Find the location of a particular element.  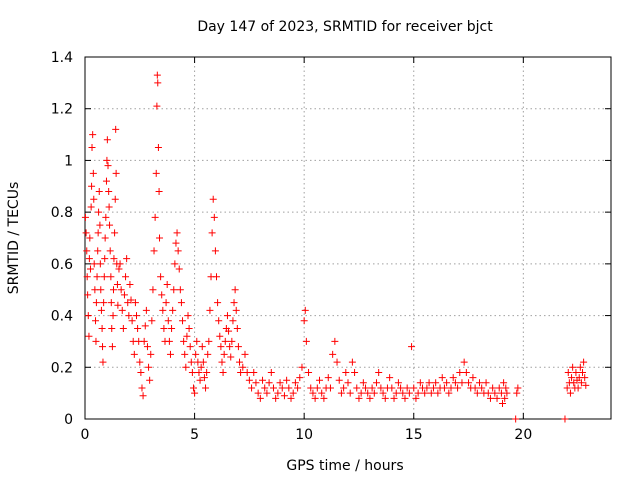

y-axis-label: SRMTID / TECUs is located at coordinates (14, 238).